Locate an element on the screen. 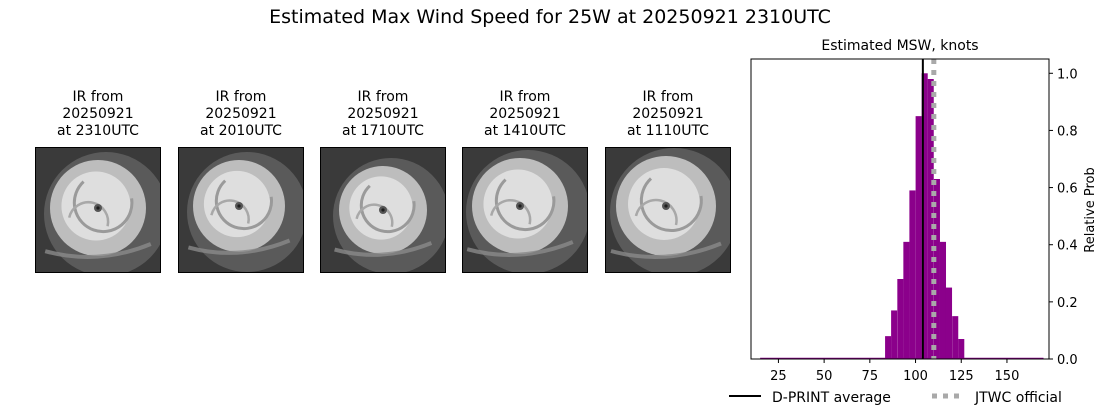 This screenshot has height=409, width=1100. chart-legend: D-PRINT average JTWC official is located at coordinates (895, 398).